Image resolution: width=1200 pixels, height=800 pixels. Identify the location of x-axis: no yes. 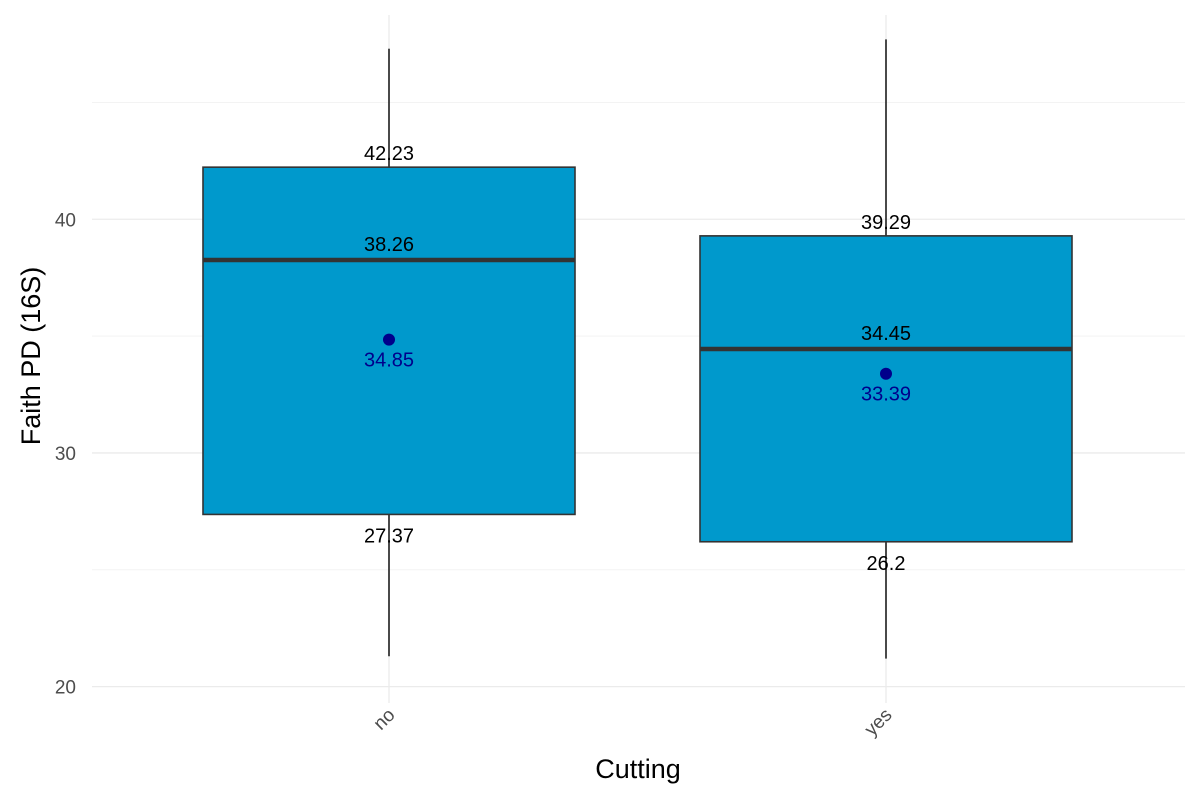
(633, 723).